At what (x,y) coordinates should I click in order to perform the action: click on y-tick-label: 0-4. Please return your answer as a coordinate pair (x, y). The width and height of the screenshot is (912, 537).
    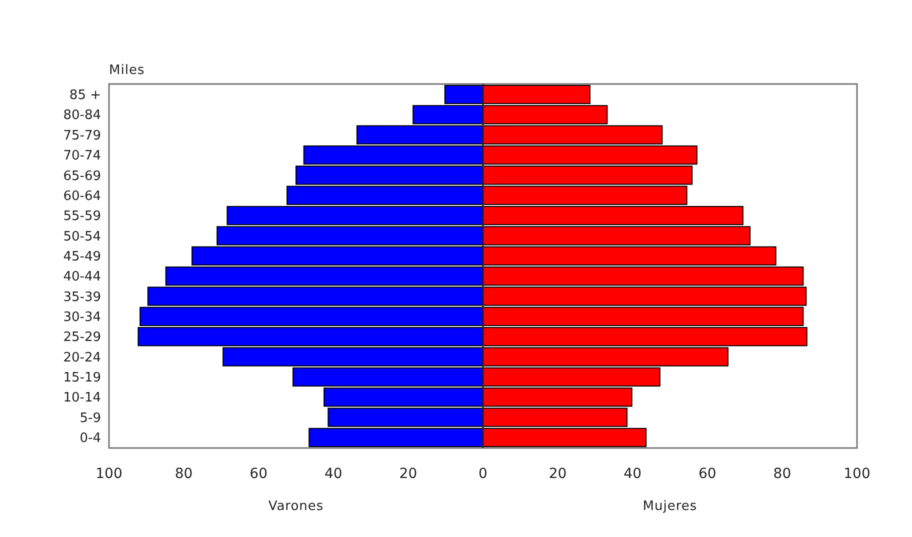
    Looking at the image, I should click on (90, 438).